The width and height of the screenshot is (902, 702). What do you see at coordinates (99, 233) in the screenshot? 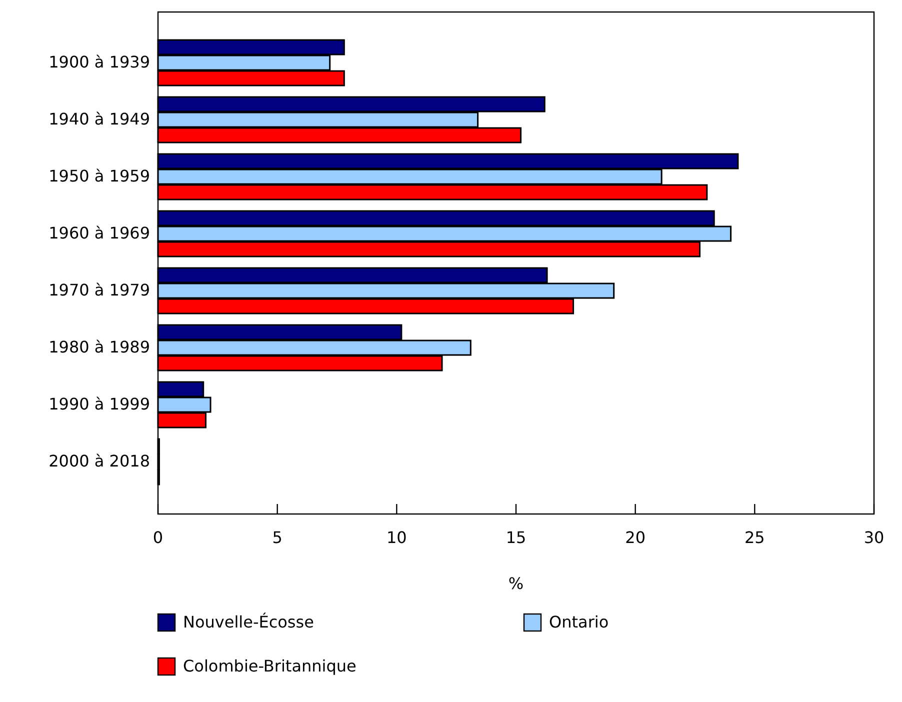
I see `y-tick-label: 1960 à 1969` at bounding box center [99, 233].